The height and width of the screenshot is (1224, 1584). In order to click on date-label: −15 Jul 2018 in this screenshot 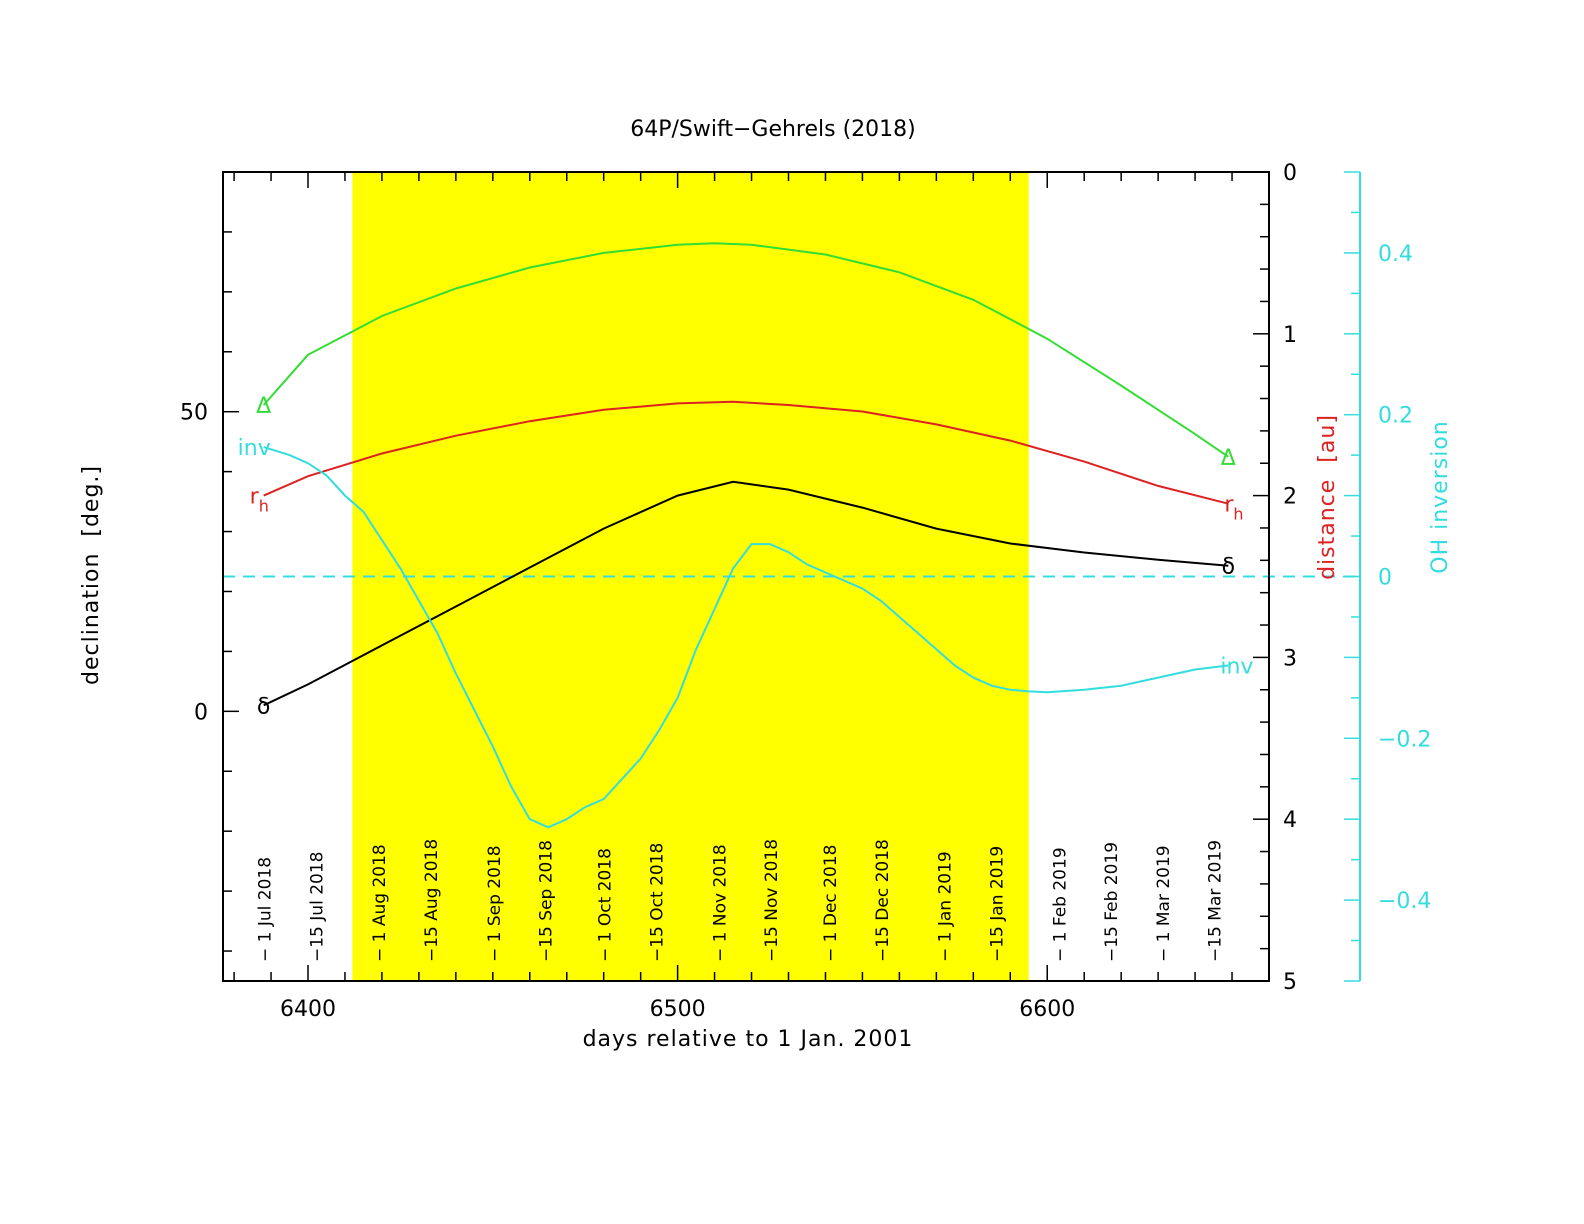, I will do `click(317, 907)`.